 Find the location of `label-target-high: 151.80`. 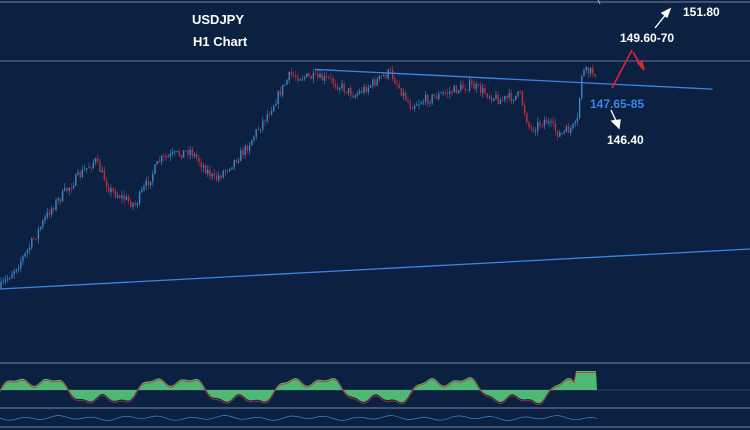

label-target-high: 151.80 is located at coordinates (701, 12).